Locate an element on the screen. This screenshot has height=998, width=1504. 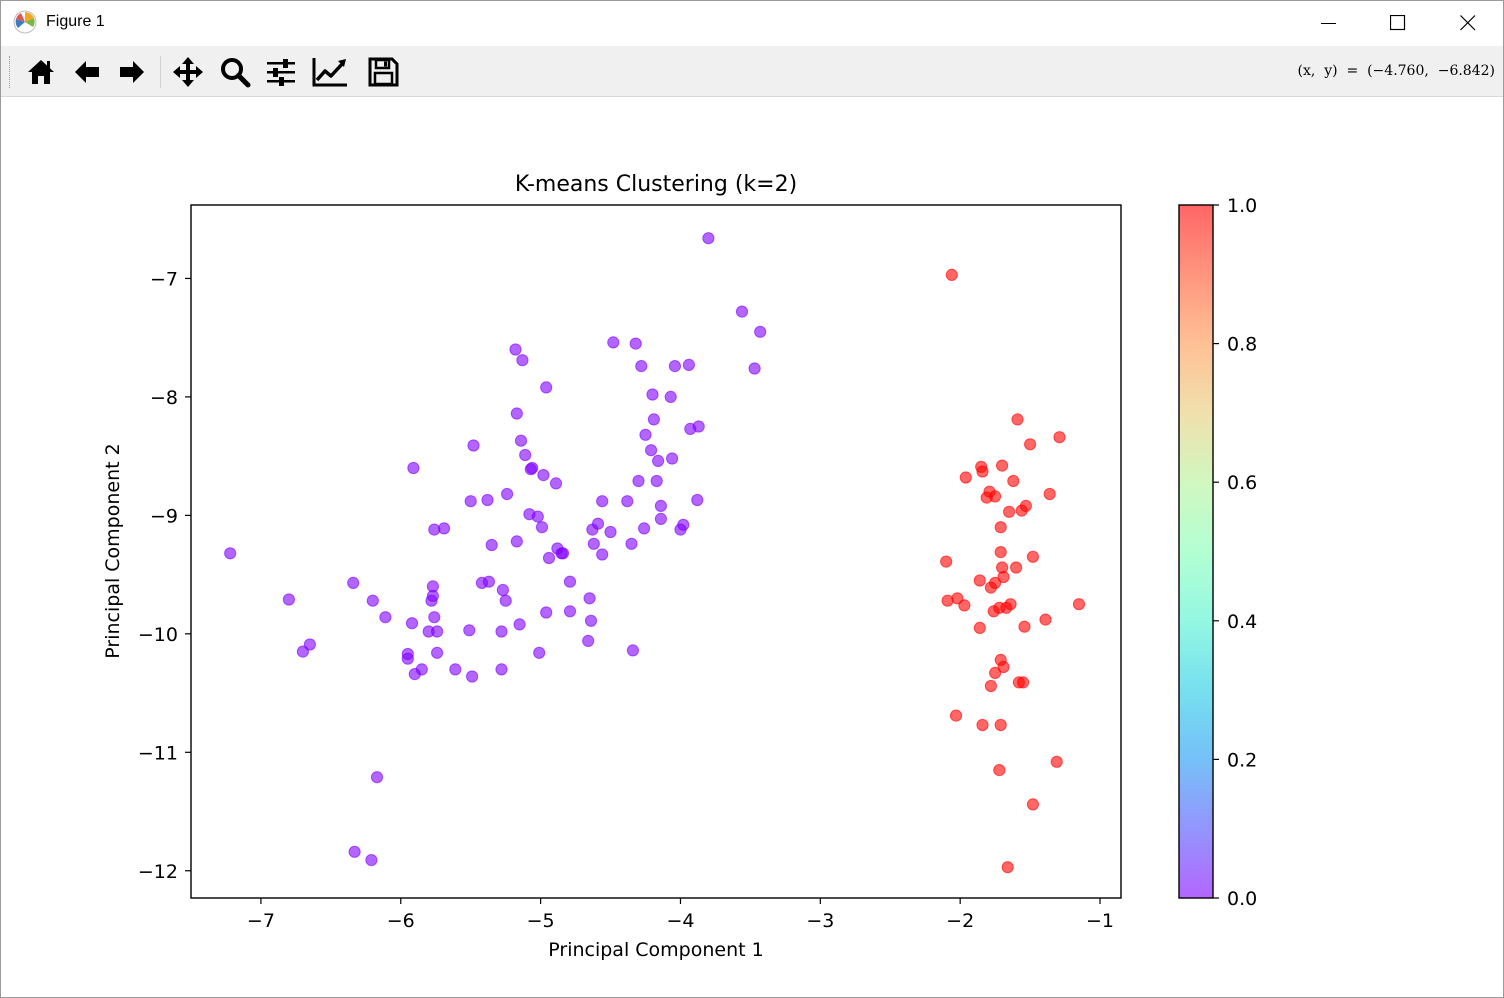
colorbar-tick-label: 0.2 is located at coordinates (1242, 760).